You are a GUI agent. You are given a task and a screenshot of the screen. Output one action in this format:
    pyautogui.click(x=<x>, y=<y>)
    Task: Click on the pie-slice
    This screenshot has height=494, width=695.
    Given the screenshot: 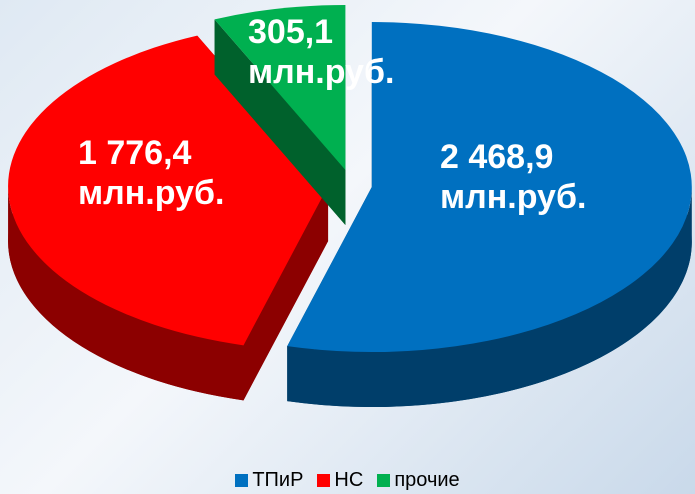 What is the action you would take?
    pyautogui.click(x=280, y=87)
    